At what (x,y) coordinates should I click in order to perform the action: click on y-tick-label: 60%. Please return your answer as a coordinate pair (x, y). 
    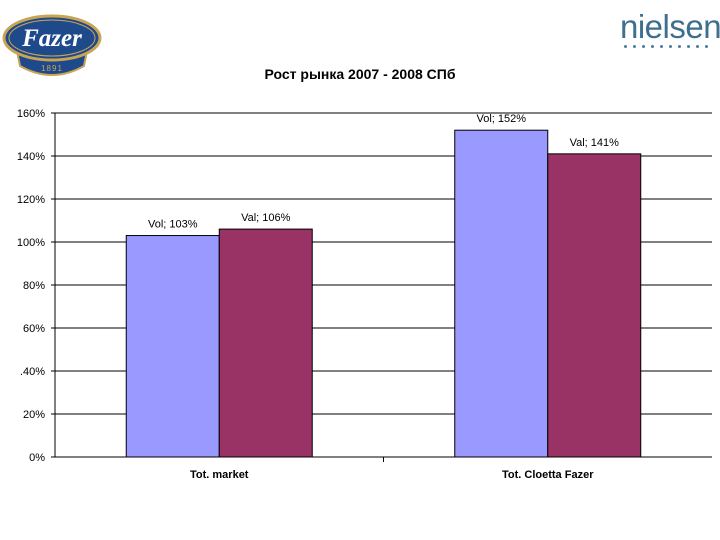
    Looking at the image, I should click on (34, 329).